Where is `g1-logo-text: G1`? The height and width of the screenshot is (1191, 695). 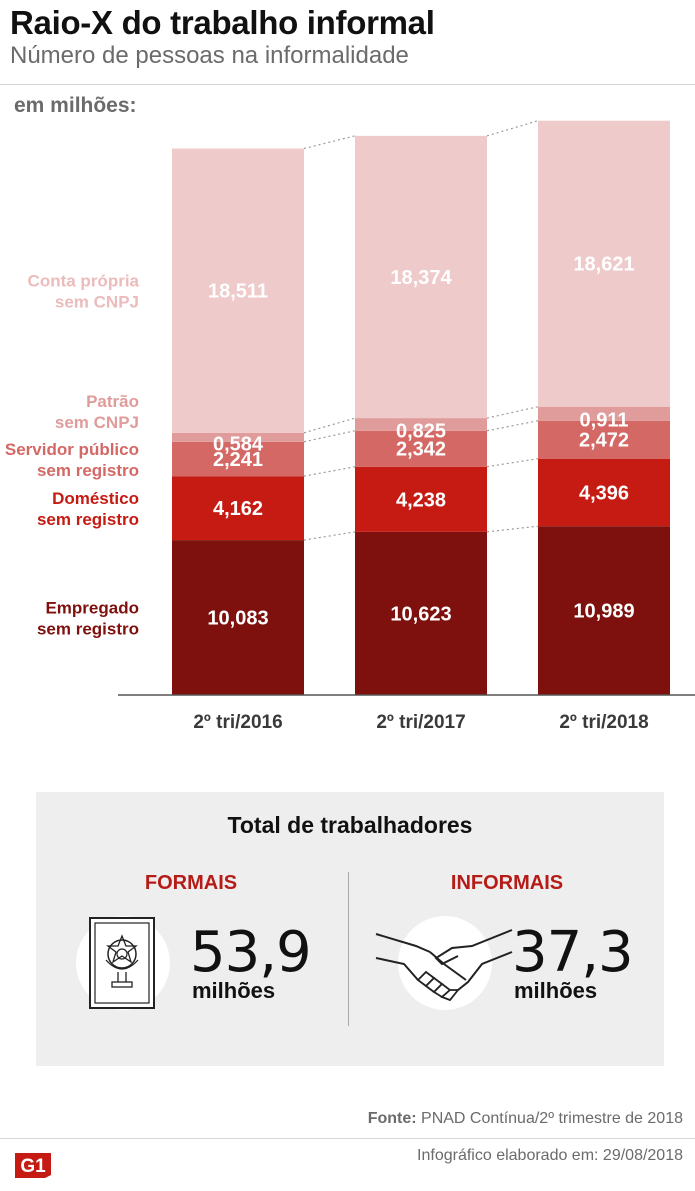
g1-logo-text: G1 is located at coordinates (33, 1166).